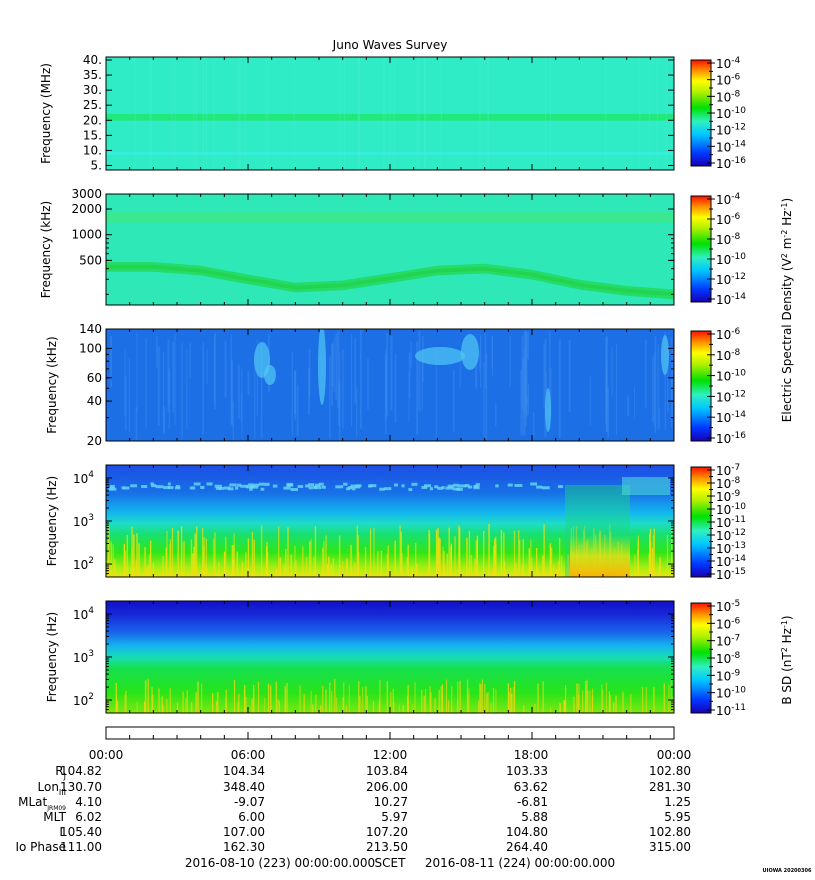 The height and width of the screenshot is (880, 815). I want to click on ephemeris-value: 6.00, so click(251, 817).